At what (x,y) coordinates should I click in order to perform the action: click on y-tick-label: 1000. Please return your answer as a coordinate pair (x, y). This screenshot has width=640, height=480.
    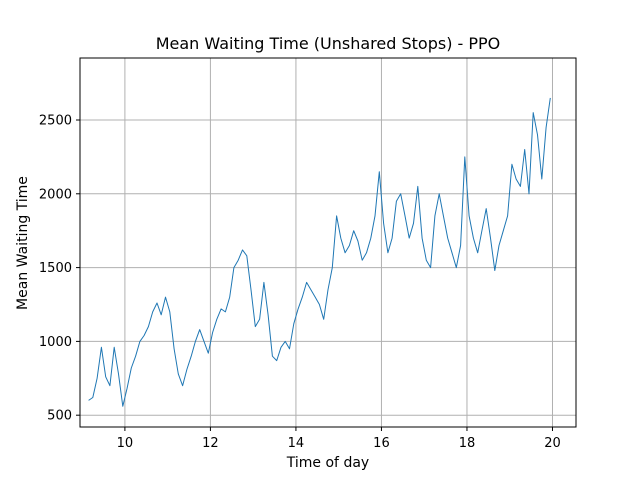
    Looking at the image, I should click on (55, 342).